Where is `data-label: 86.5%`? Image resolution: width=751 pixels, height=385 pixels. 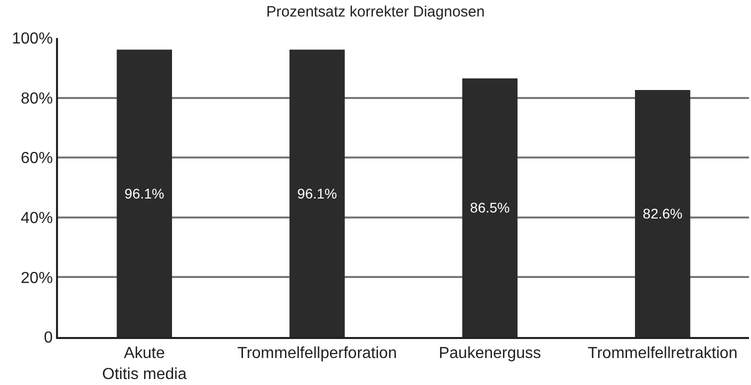 data-label: 86.5% is located at coordinates (490, 208).